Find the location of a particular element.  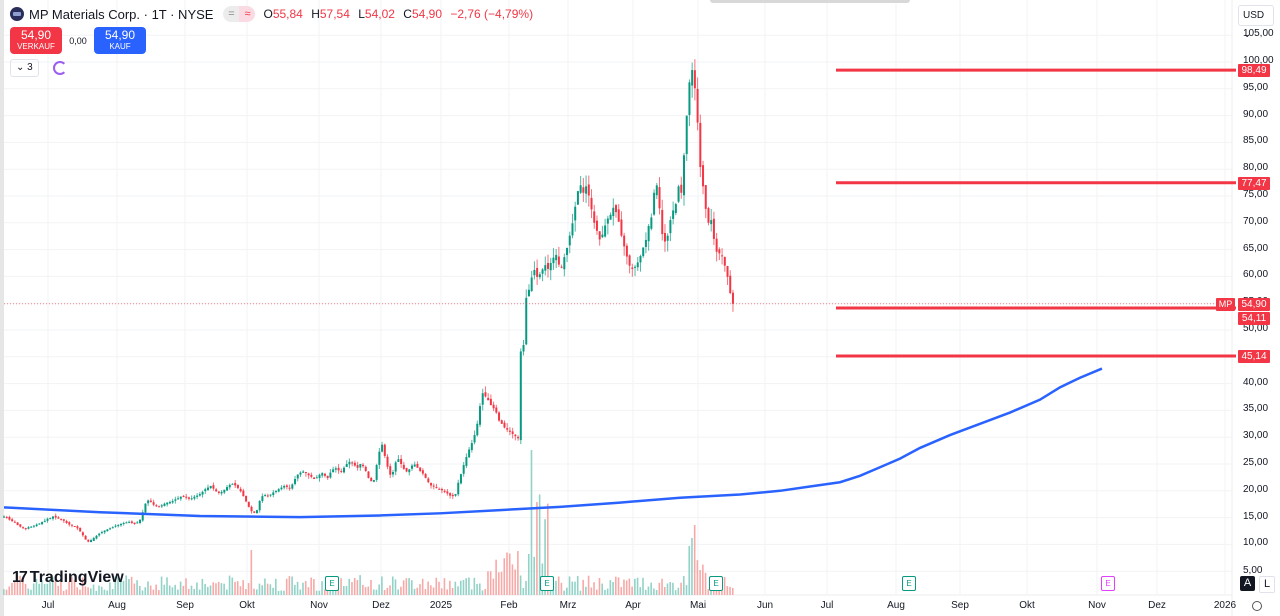

change-value: −2,76 (−4,79%) is located at coordinates (492, 14).